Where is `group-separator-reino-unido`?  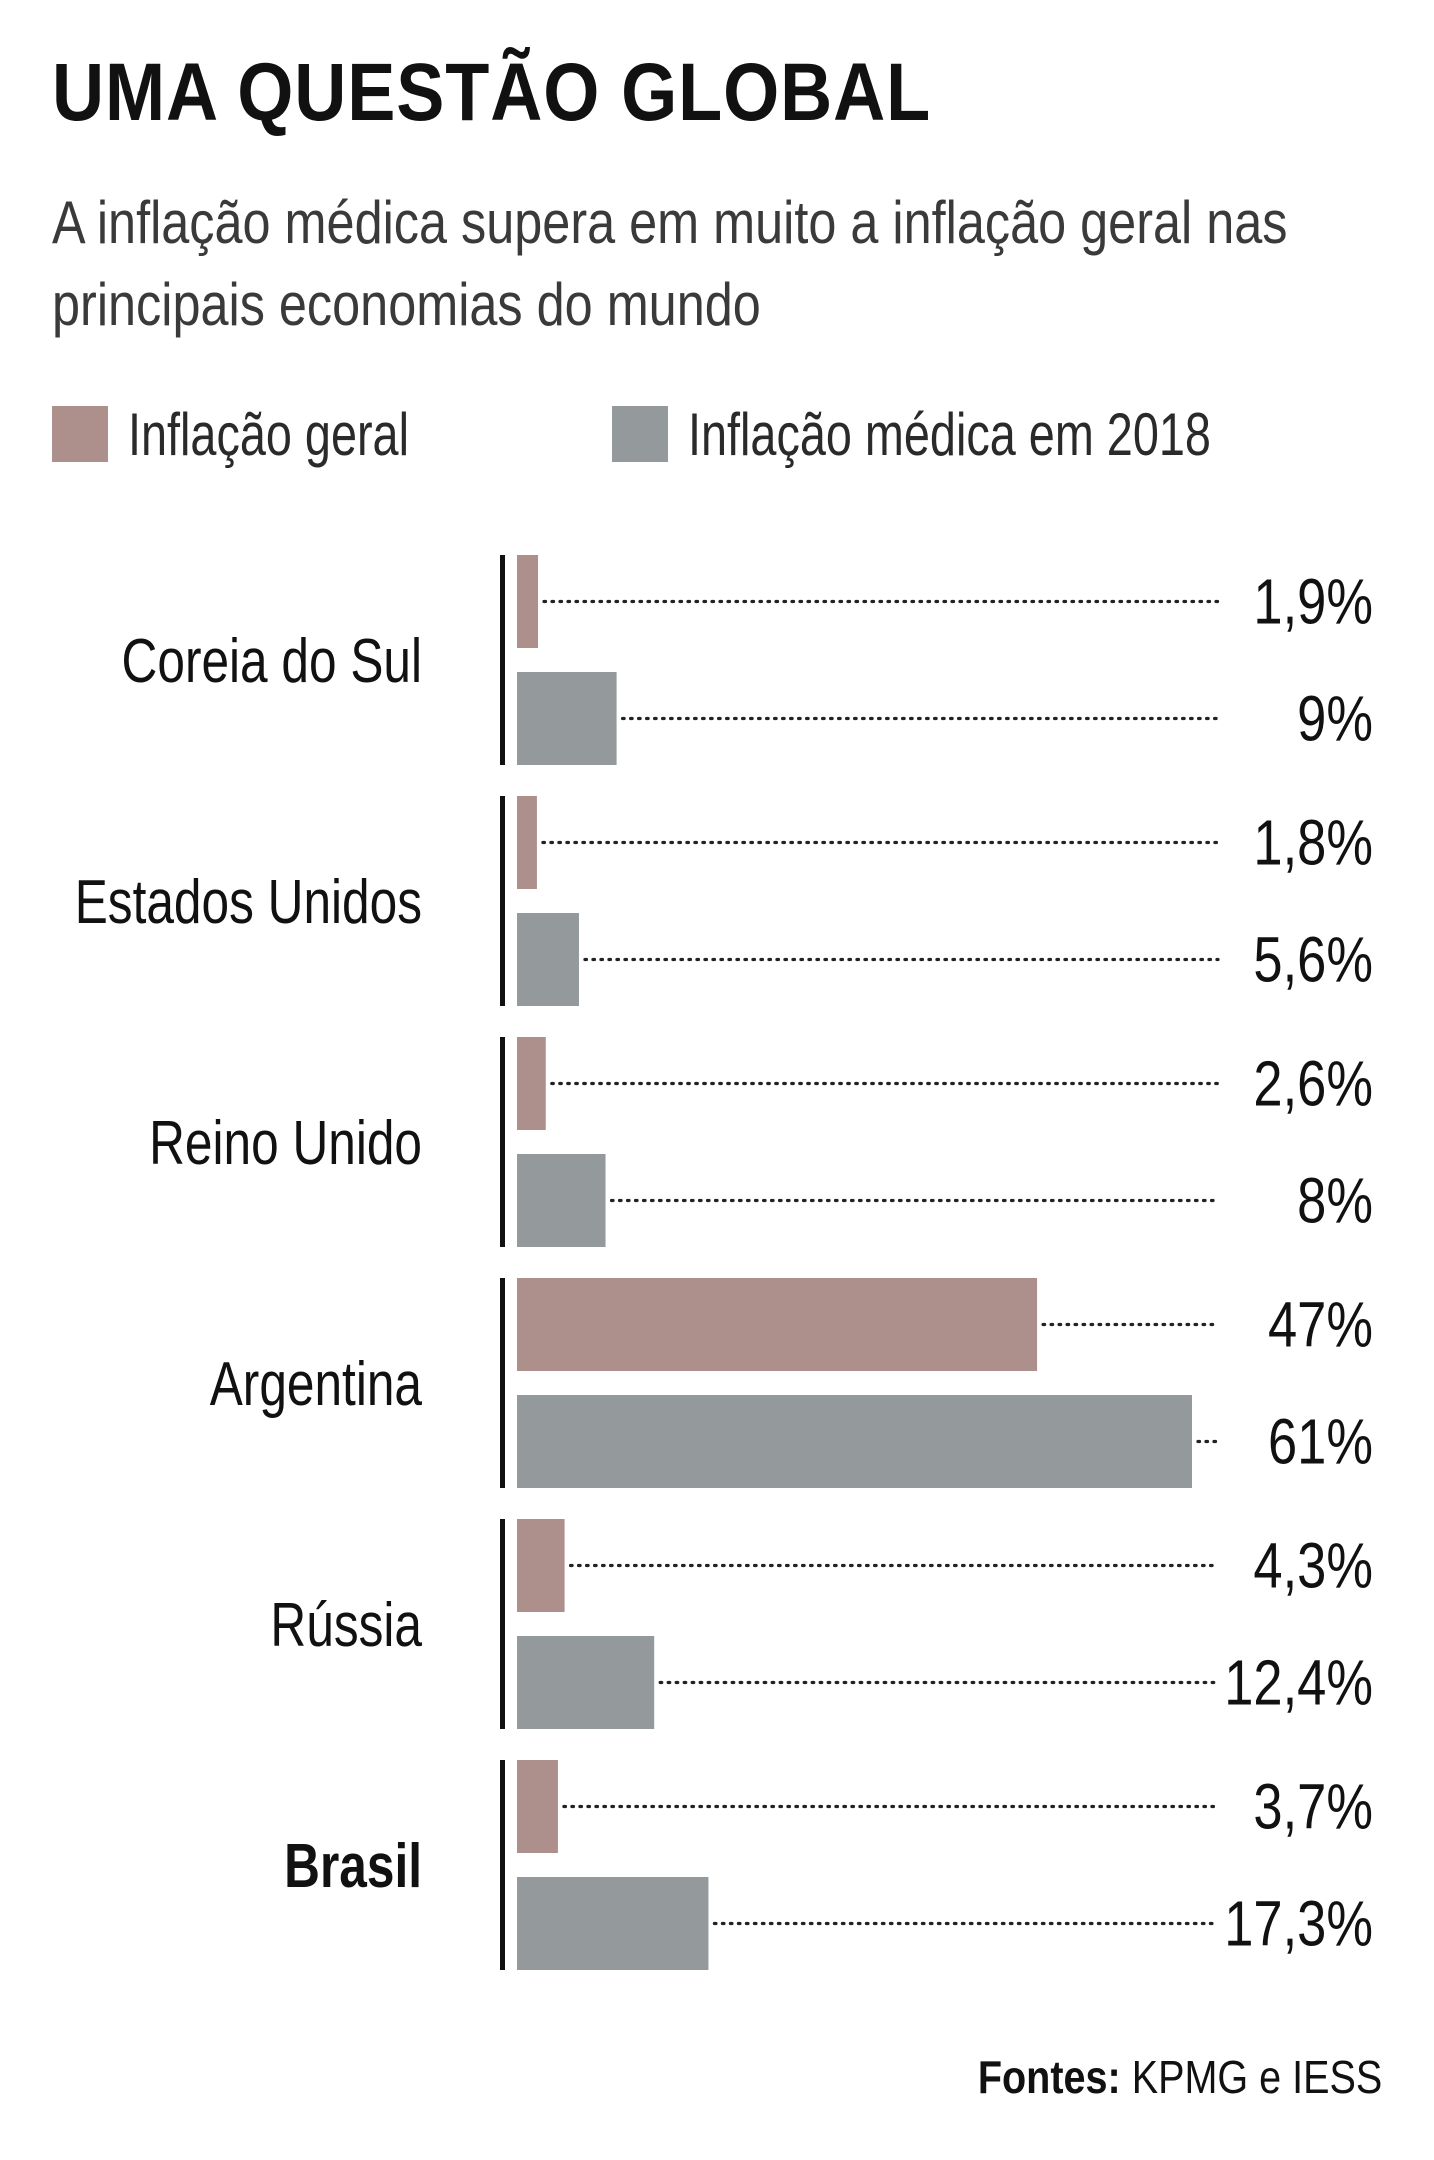
group-separator-reino-unido is located at coordinates (502, 1142).